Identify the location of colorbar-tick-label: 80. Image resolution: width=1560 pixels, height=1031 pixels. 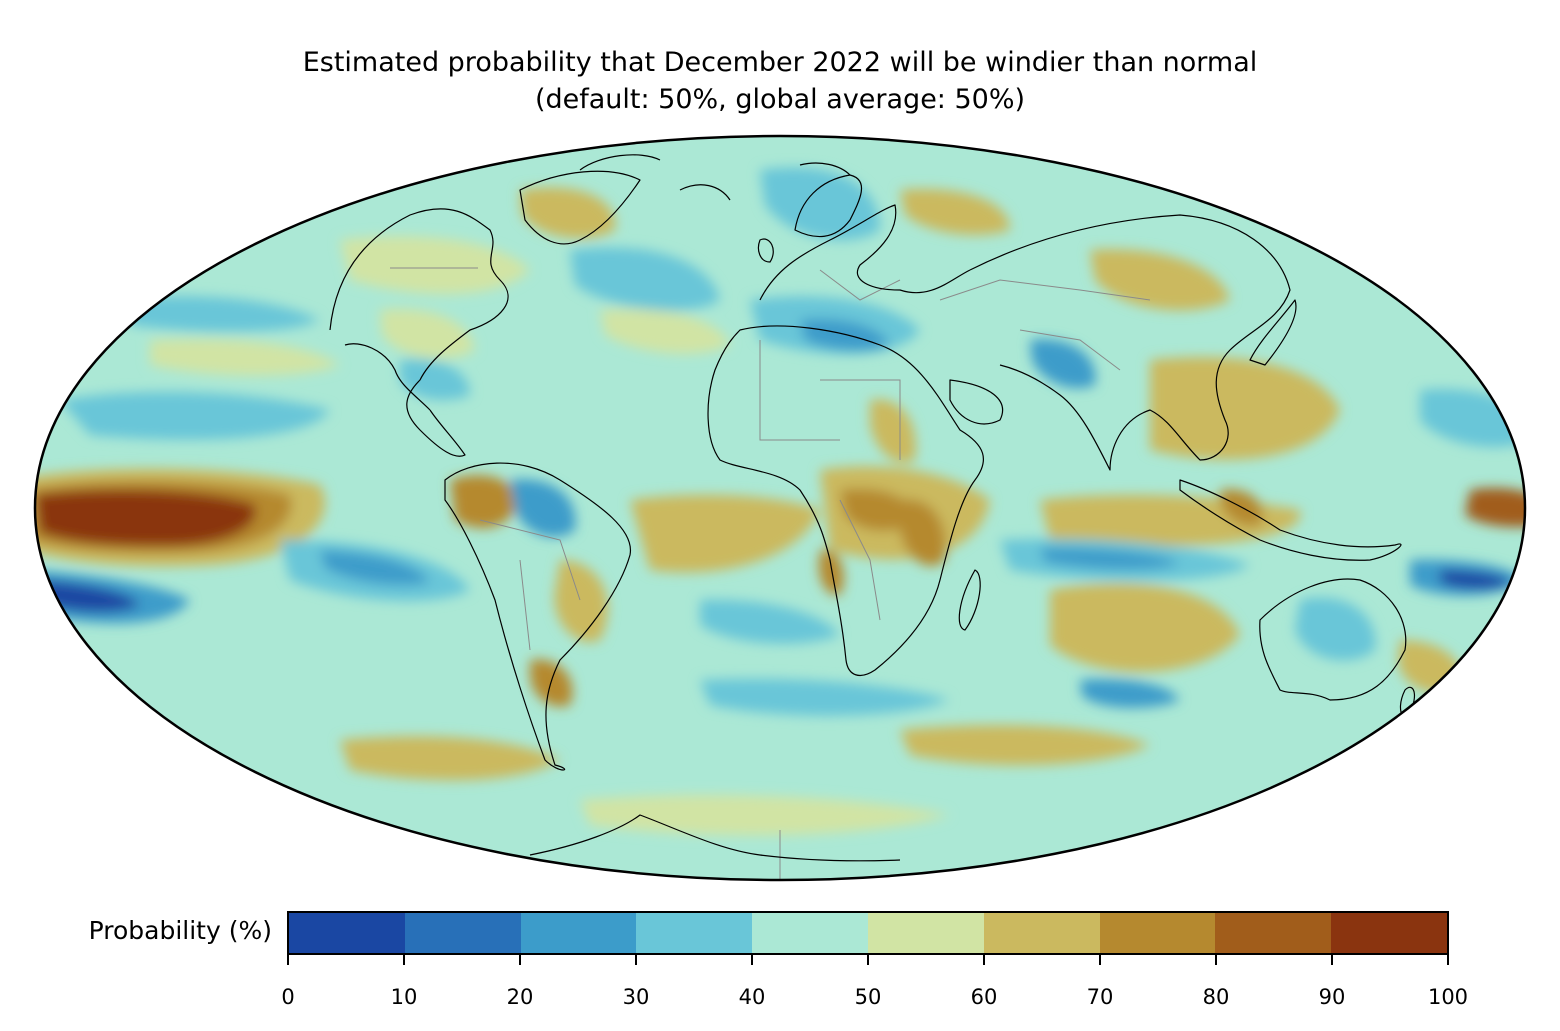
(1216, 997).